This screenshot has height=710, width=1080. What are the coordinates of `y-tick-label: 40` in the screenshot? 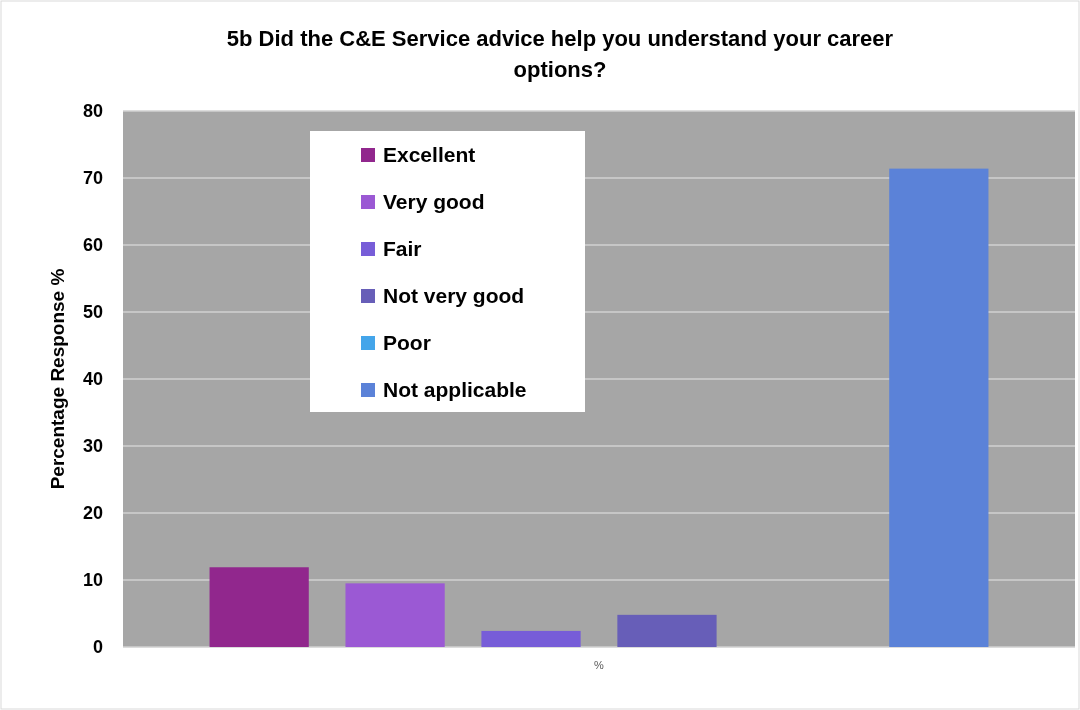 It's located at (92, 379).